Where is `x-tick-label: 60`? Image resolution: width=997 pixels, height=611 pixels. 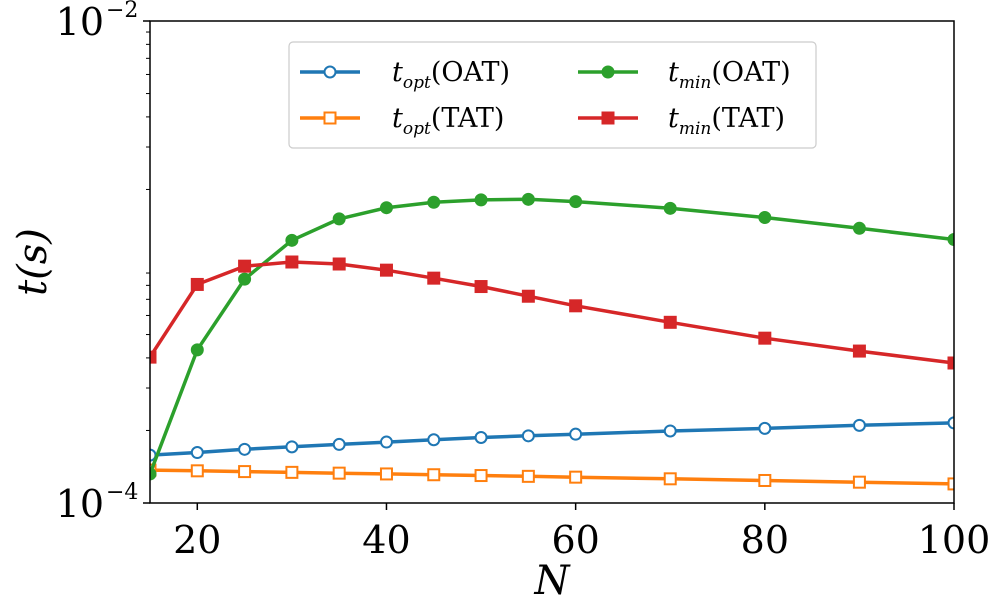 x-tick-label: 60 is located at coordinates (575, 540).